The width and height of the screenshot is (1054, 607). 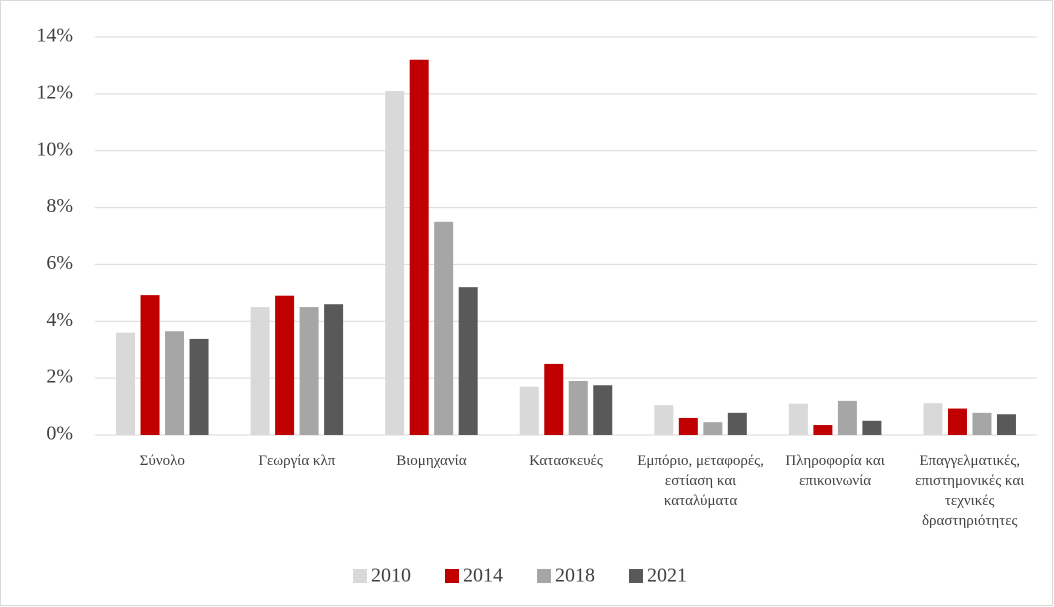 What do you see at coordinates (54, 92) in the screenshot?
I see `y-tick-label: 12%` at bounding box center [54, 92].